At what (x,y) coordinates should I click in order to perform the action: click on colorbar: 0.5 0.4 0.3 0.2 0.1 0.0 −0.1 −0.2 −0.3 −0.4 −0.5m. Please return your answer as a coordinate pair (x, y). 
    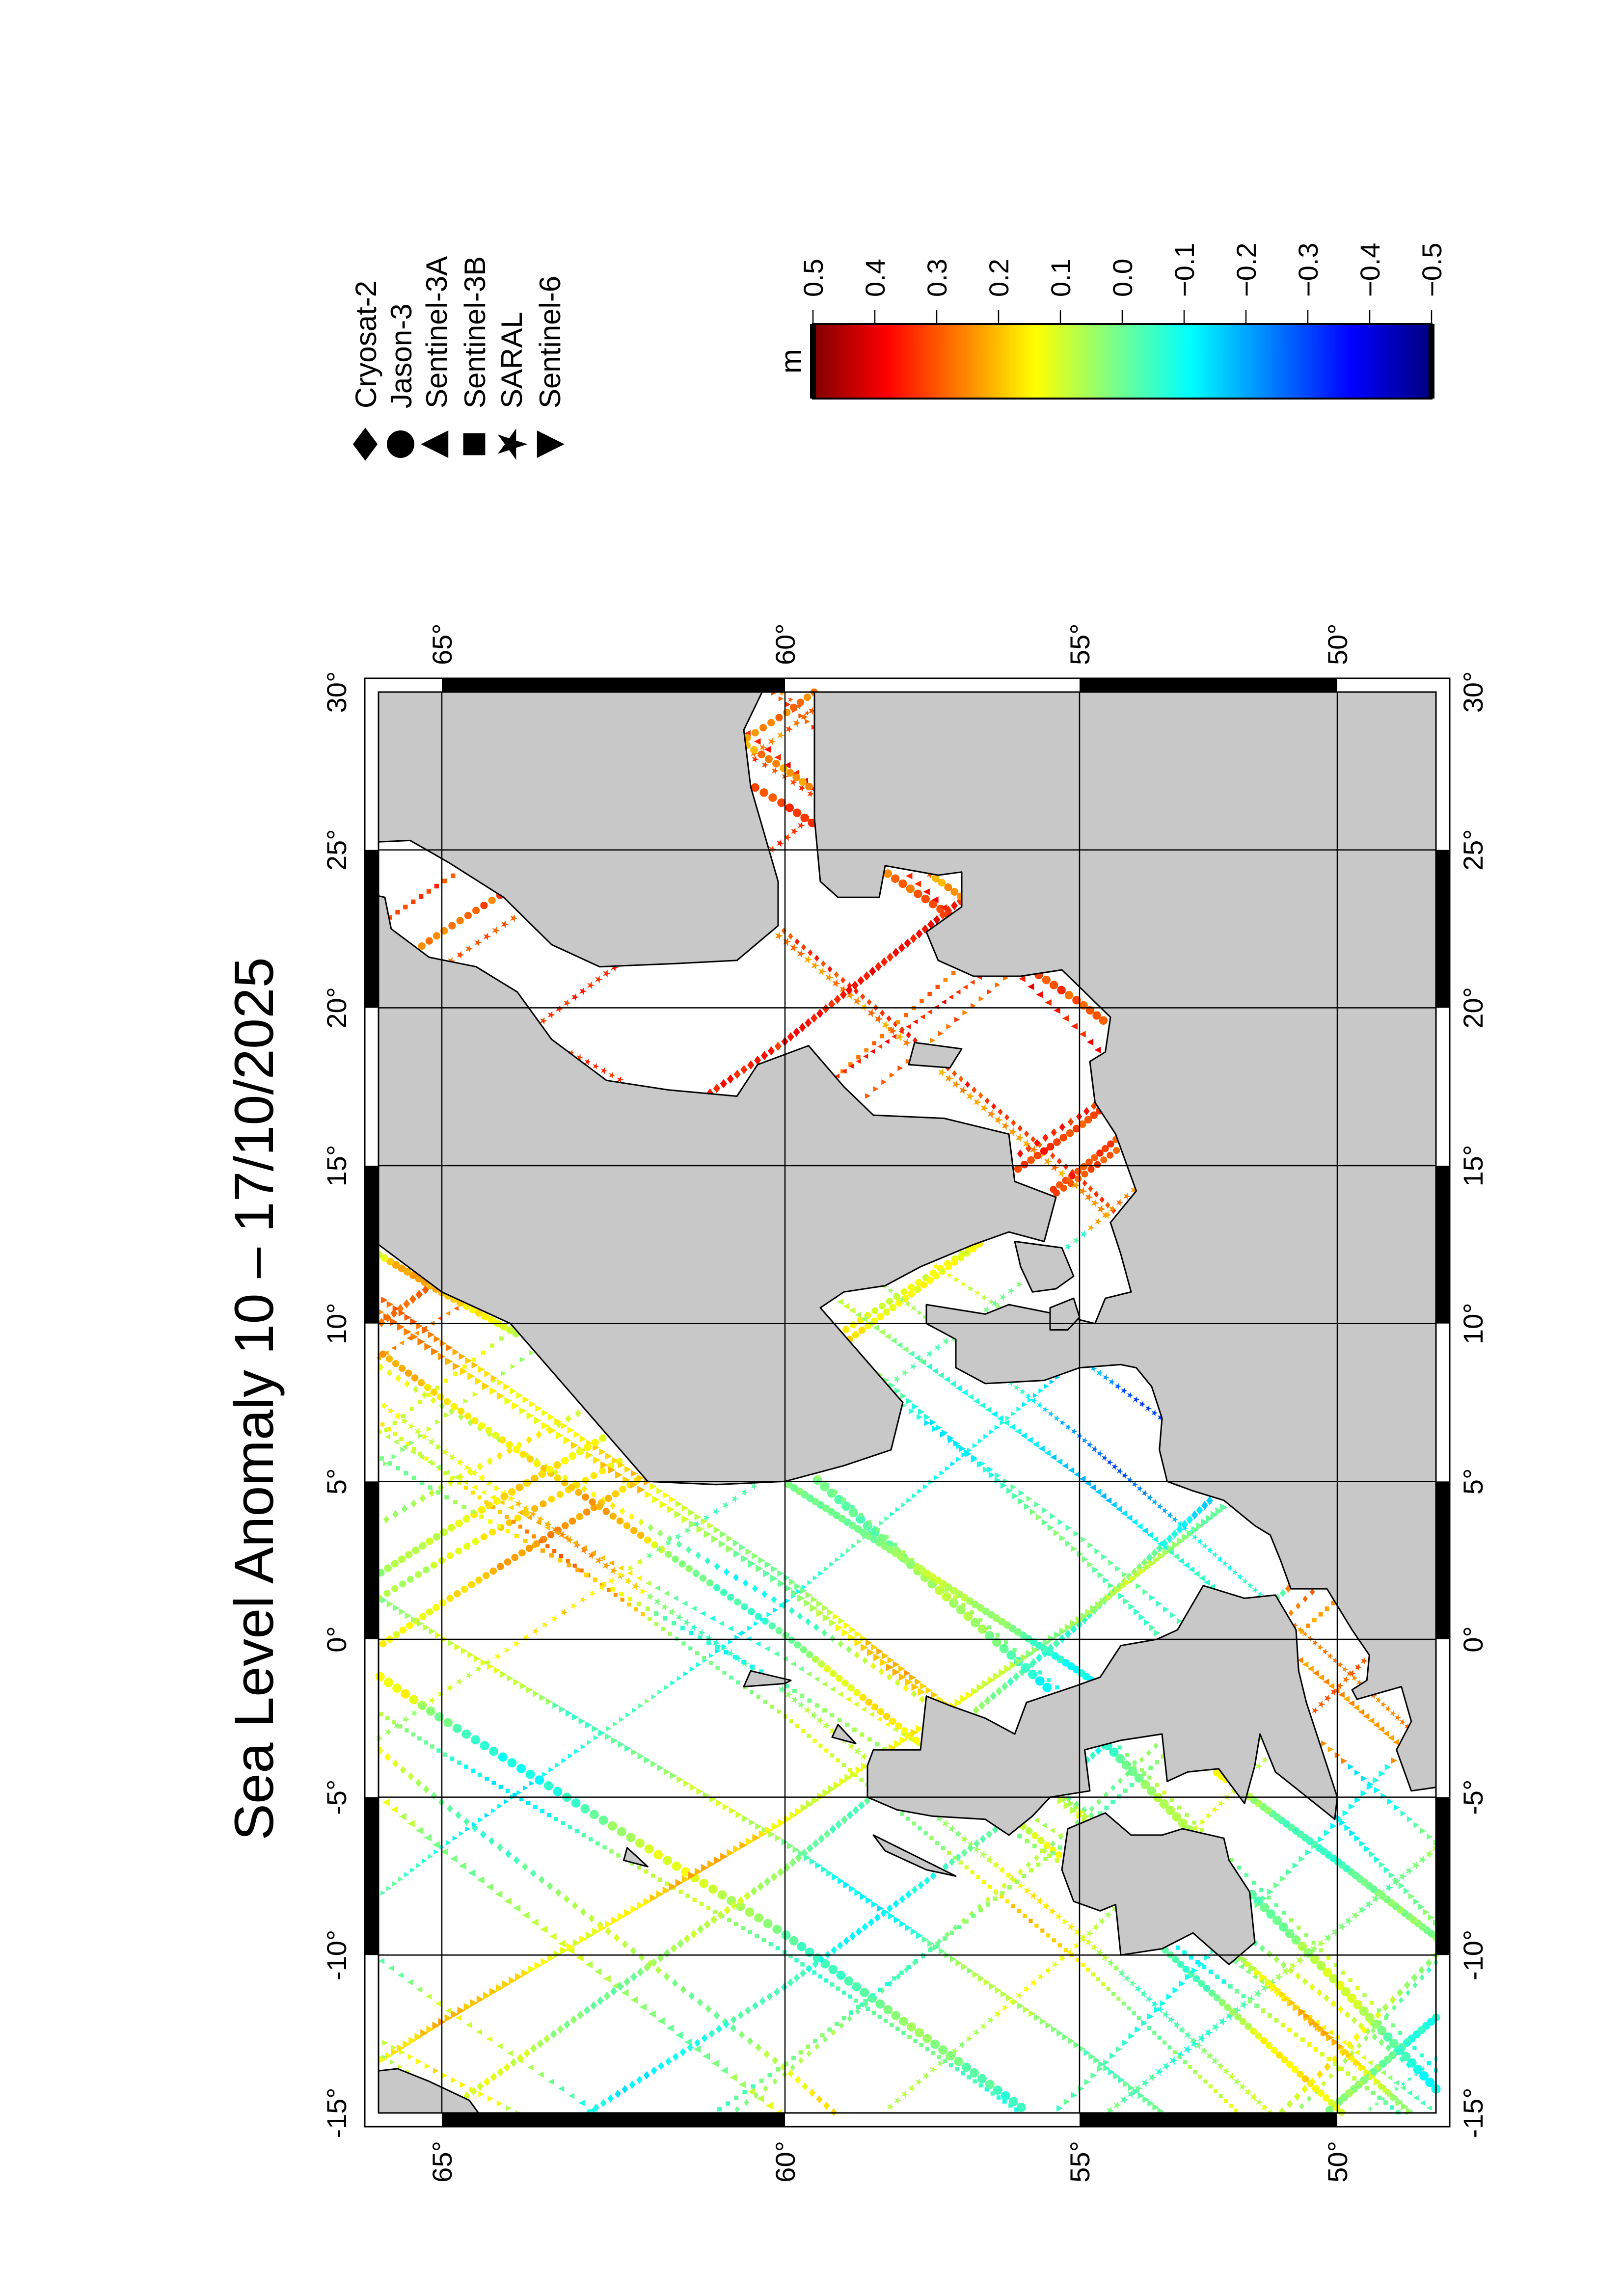
    Looking at the image, I should click on (1111, 321).